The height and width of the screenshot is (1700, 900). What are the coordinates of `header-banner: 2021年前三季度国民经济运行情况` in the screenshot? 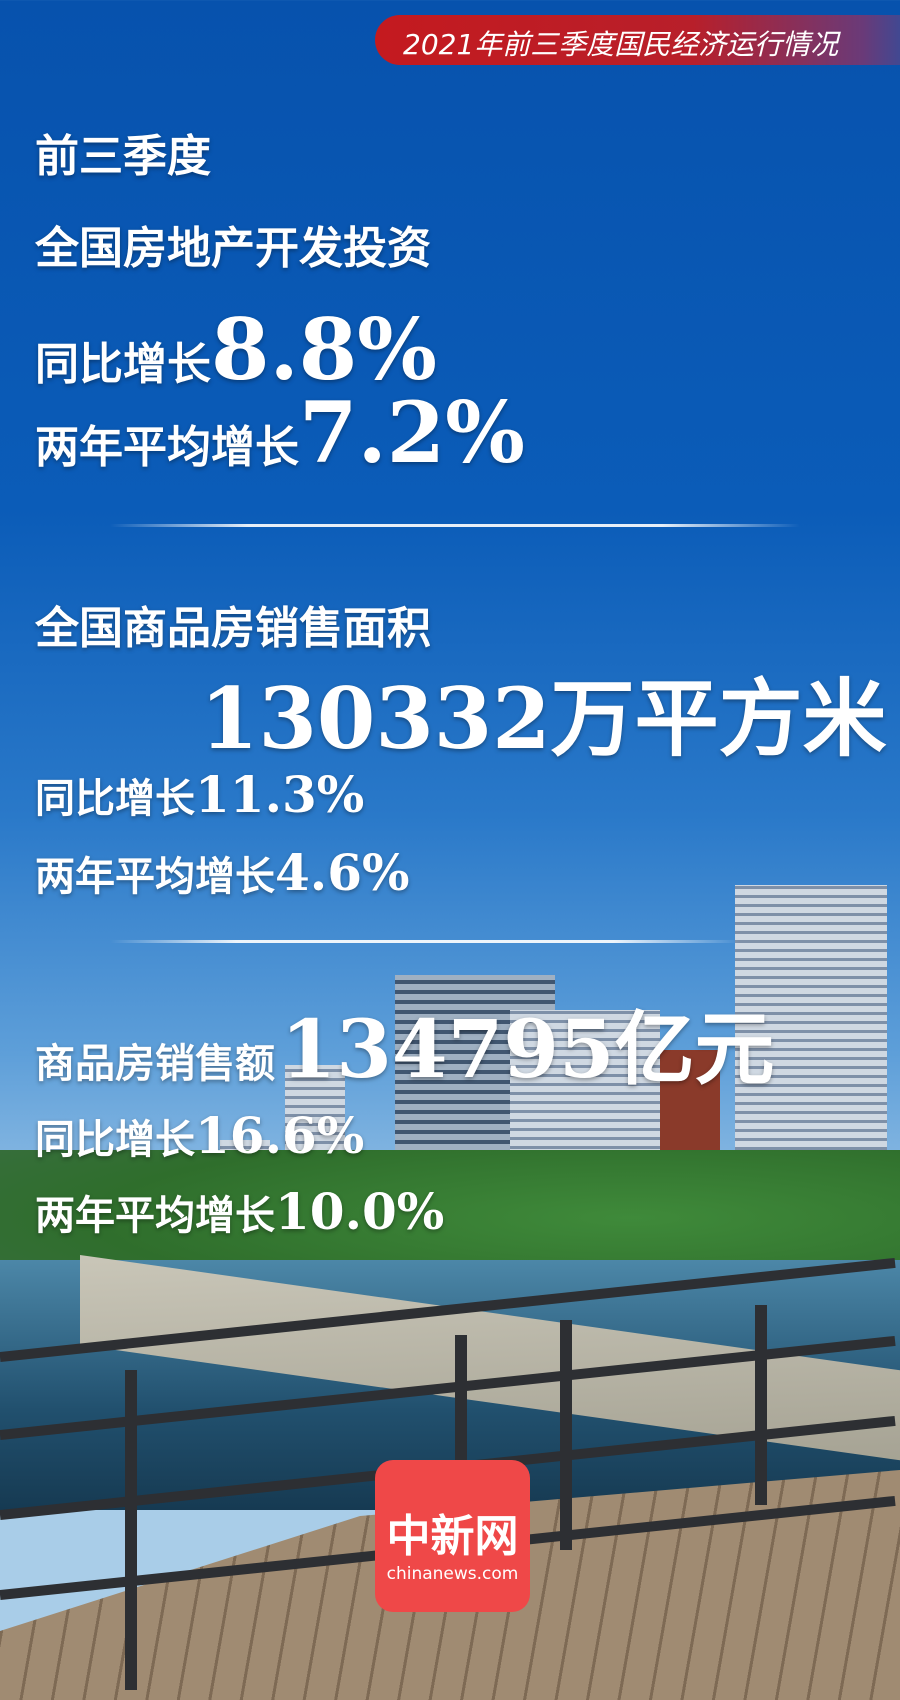 It's located at (637, 40).